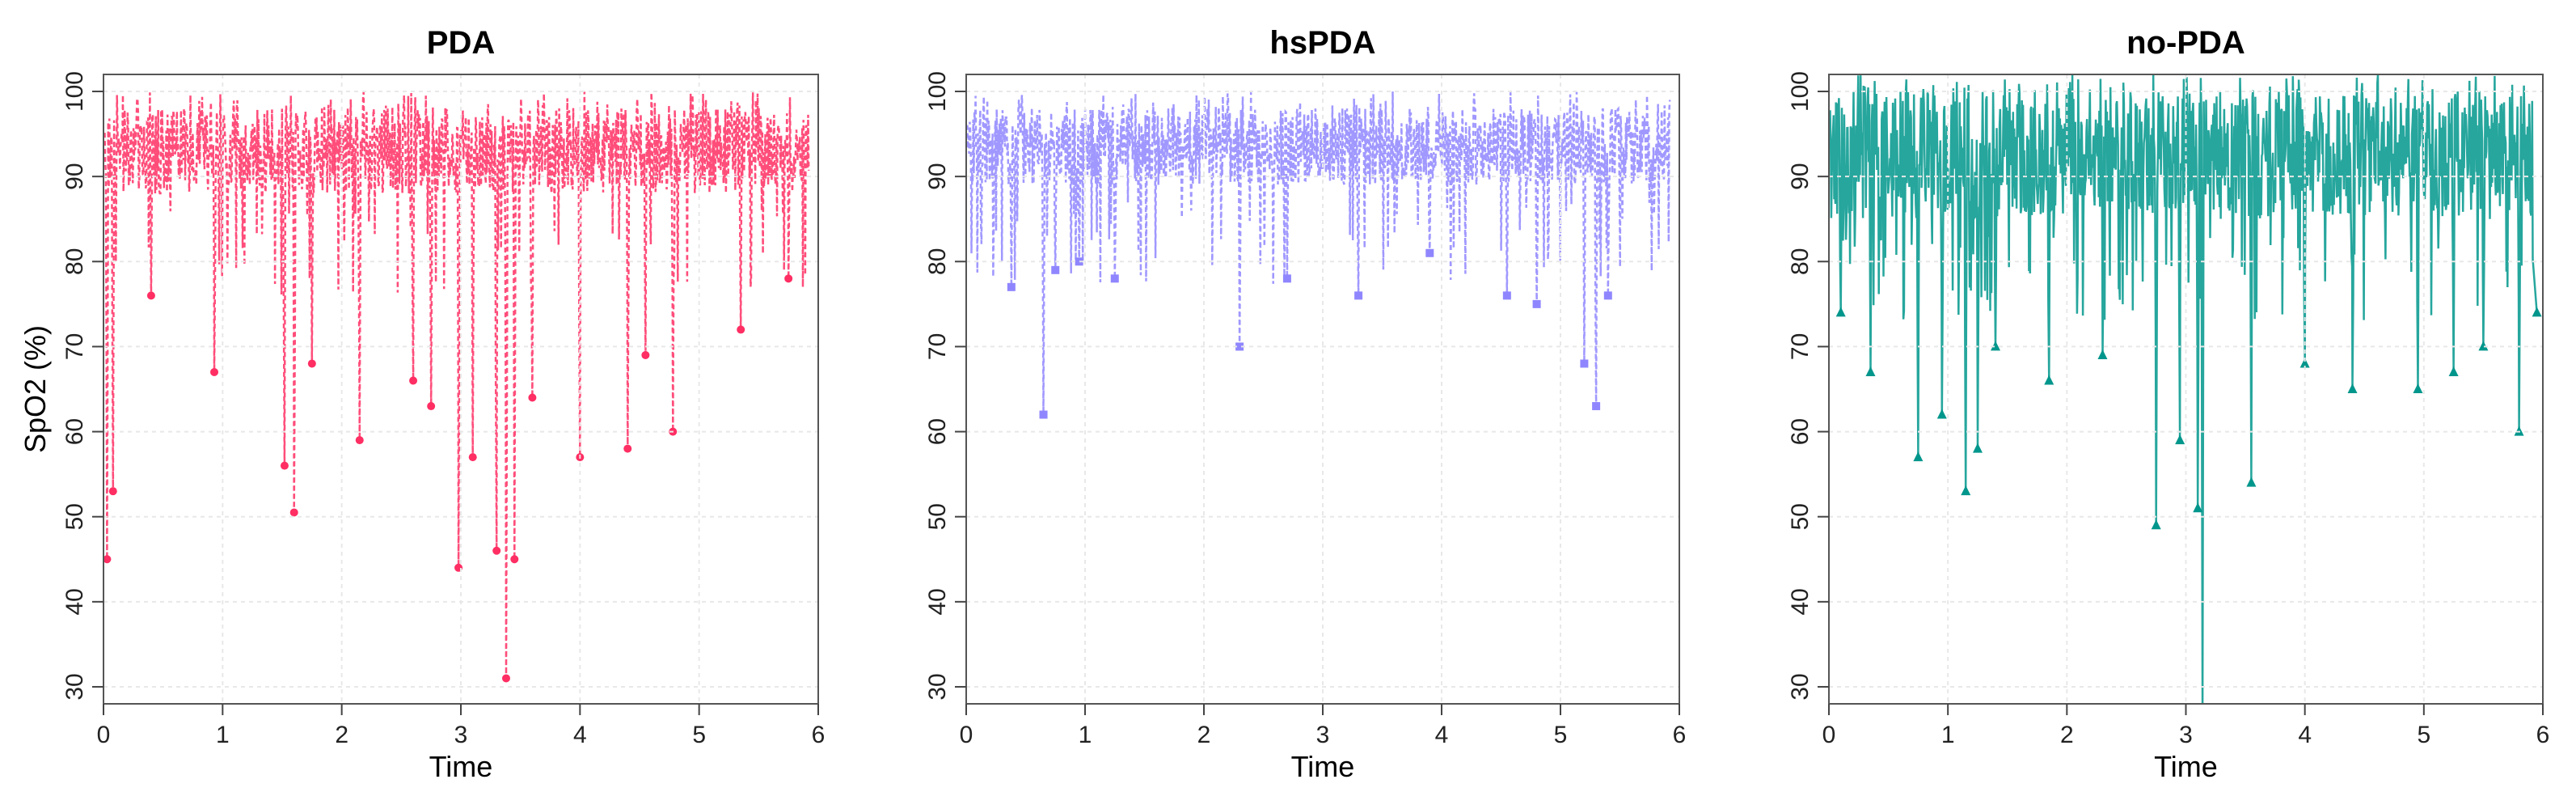 The image size is (2576, 809). What do you see at coordinates (35, 389) in the screenshot?
I see `y-axis-label: SpO2 (%)` at bounding box center [35, 389].